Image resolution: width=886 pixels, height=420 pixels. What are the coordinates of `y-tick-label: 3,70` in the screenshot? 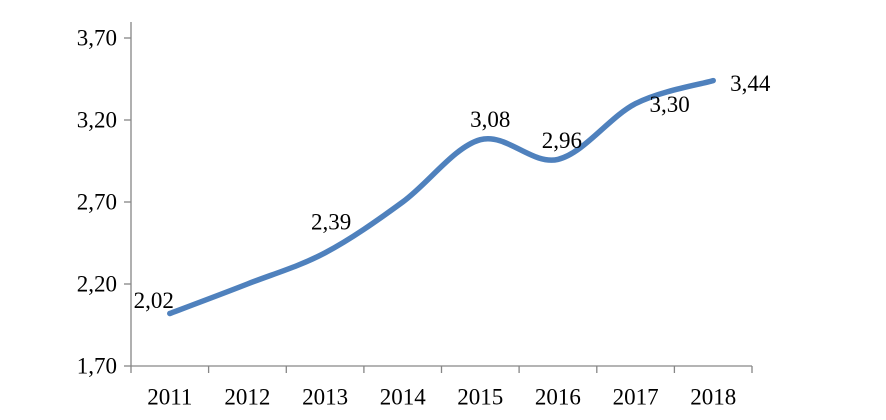 It's located at (97, 38).